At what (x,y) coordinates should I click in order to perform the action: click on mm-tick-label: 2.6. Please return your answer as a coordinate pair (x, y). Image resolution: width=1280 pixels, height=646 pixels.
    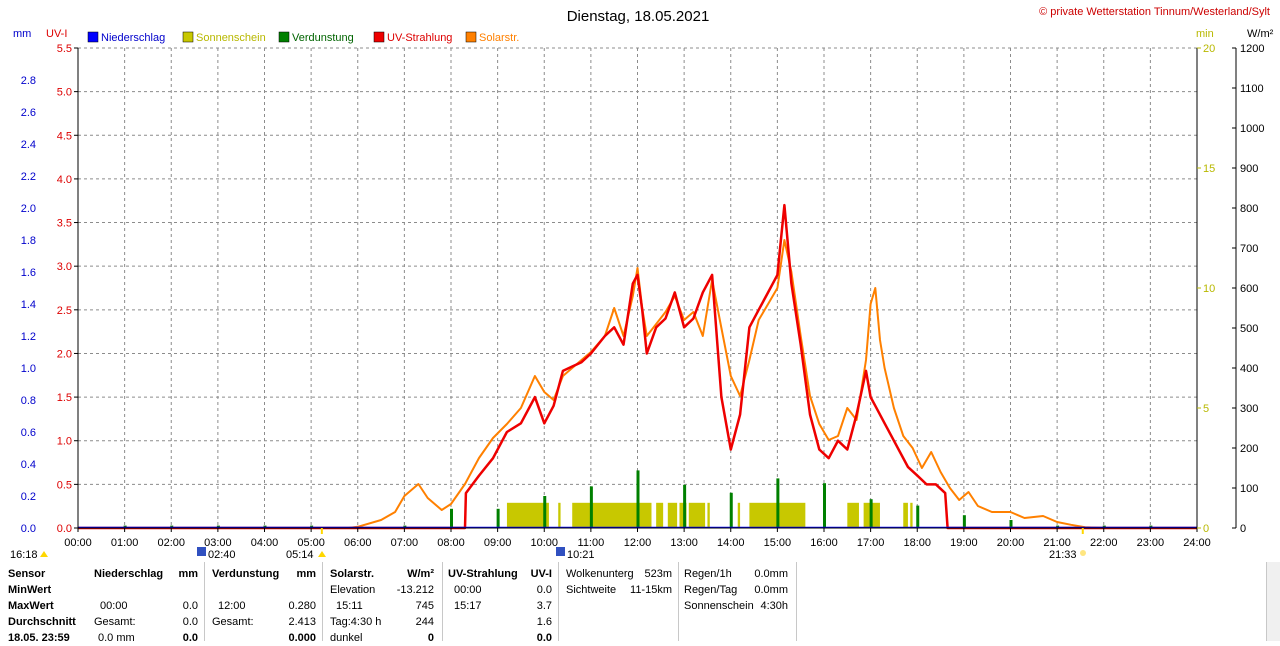
    Looking at the image, I should click on (28, 113).